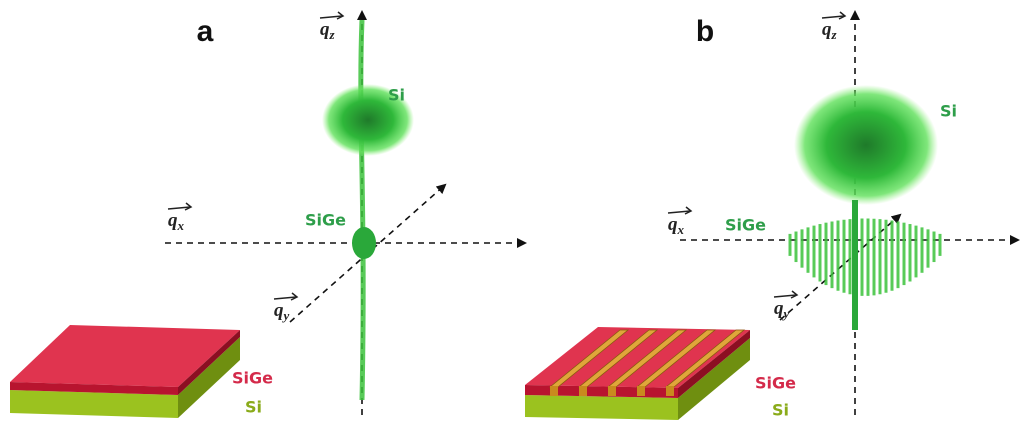 The image size is (1020, 426). Describe the element at coordinates (840, 267) in the screenshot. I see `qy-axis` at that location.